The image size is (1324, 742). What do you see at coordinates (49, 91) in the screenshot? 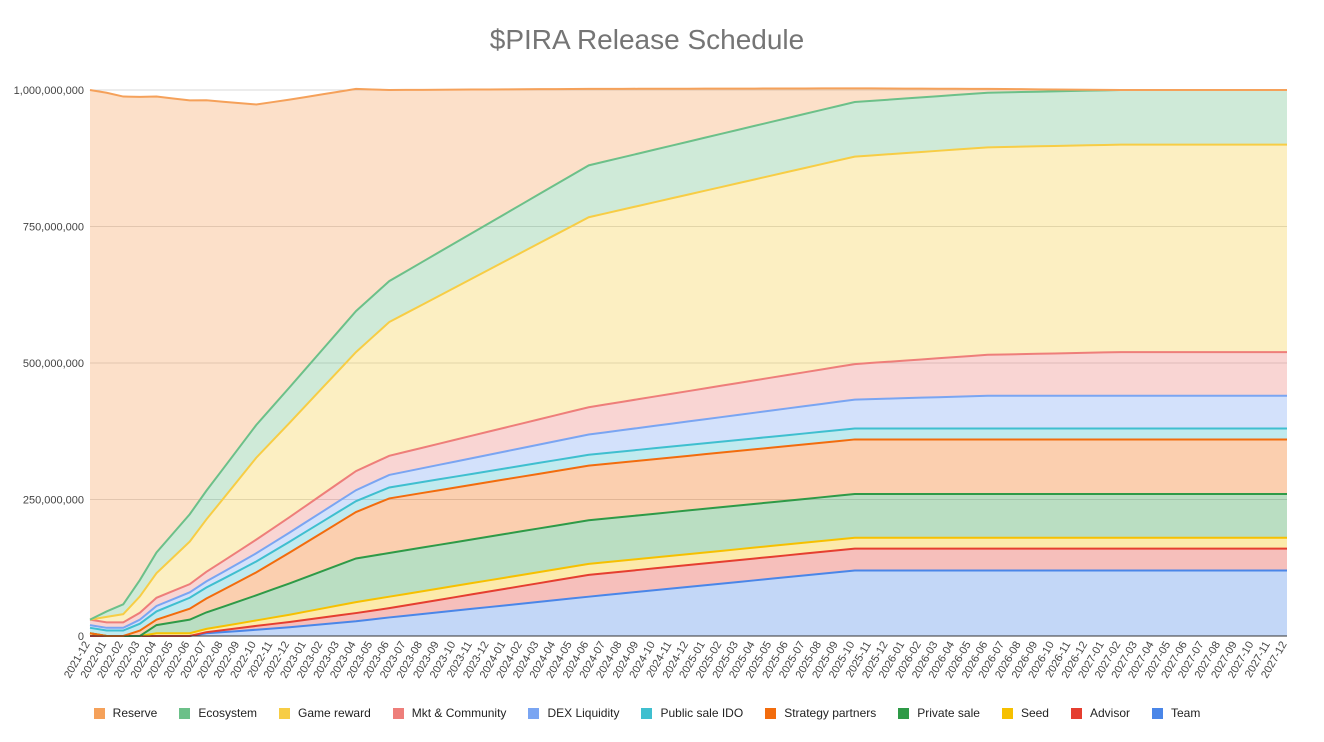
I see `y-tick-label: 1,000,000,000` at bounding box center [49, 91].